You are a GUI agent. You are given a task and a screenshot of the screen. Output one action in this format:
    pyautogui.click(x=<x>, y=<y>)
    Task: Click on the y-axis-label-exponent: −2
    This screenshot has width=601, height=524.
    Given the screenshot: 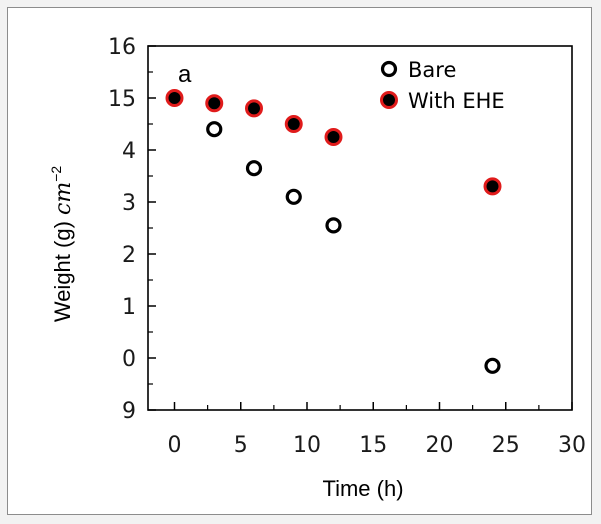 What is the action you would take?
    pyautogui.click(x=56, y=174)
    